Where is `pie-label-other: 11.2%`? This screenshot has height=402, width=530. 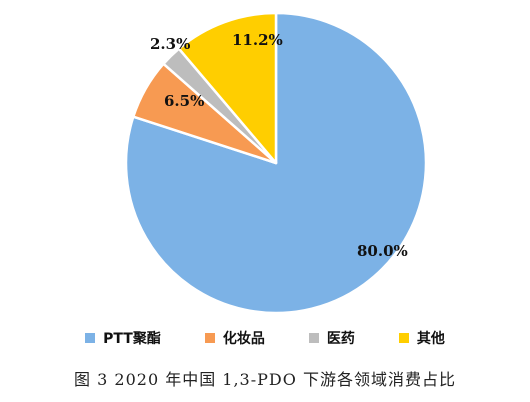
pie-label-other: 11.2% is located at coordinates (257, 40).